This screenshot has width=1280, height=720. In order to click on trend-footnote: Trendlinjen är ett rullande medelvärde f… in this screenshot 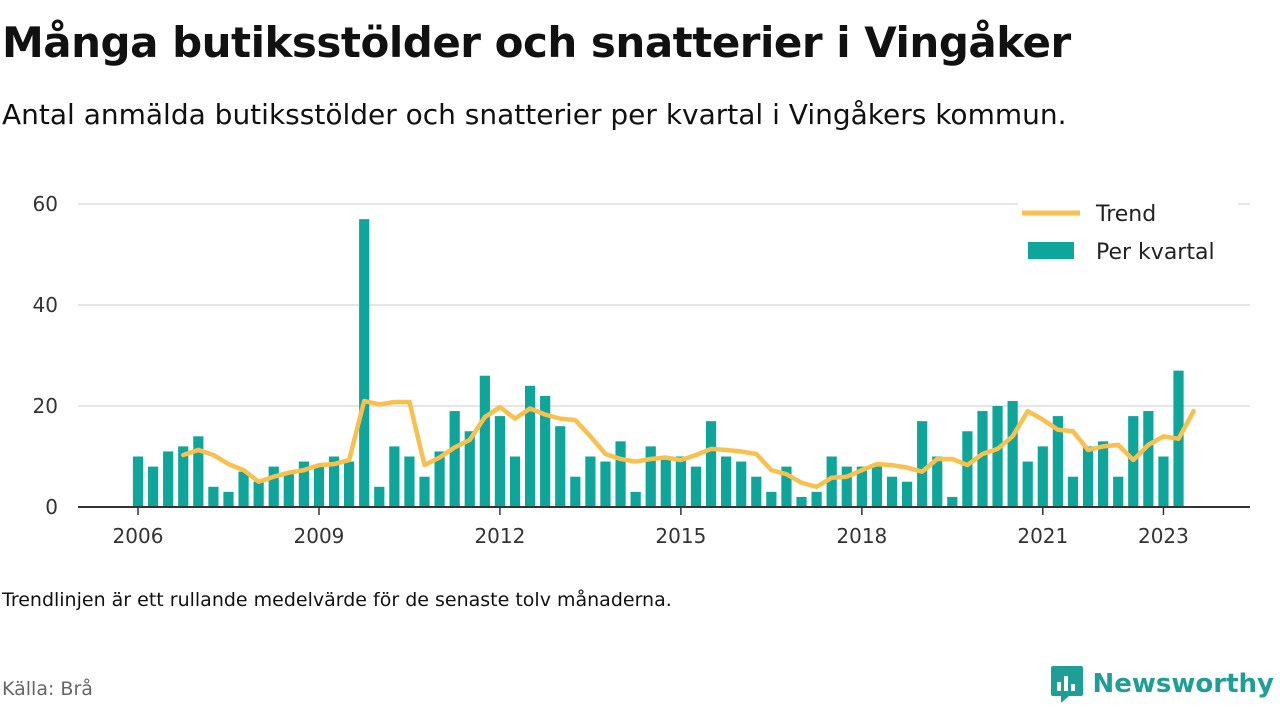, I will do `click(337, 600)`.